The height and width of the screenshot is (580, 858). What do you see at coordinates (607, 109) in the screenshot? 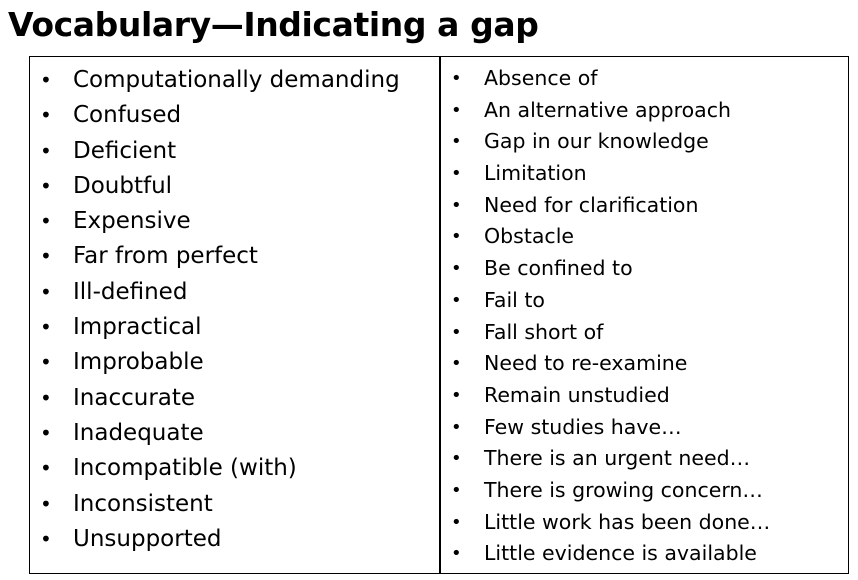
I see `list-item-text: An alternative approach` at bounding box center [607, 109].